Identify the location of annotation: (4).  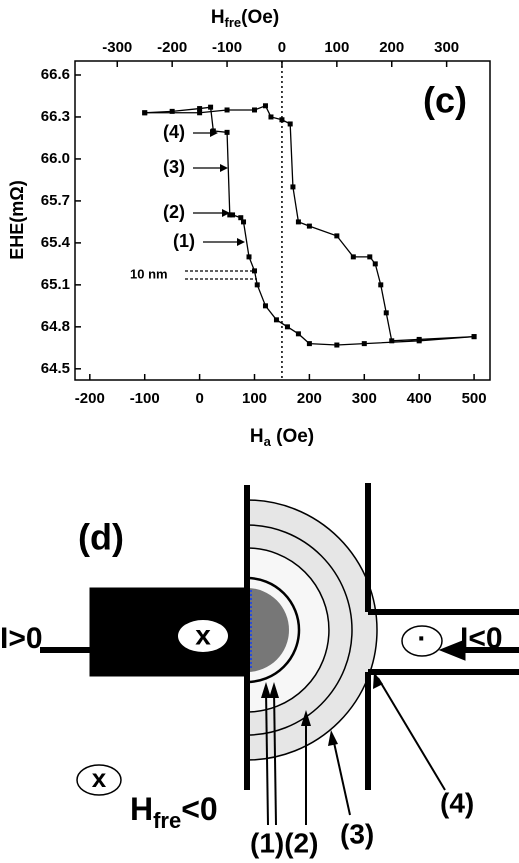
(174, 132).